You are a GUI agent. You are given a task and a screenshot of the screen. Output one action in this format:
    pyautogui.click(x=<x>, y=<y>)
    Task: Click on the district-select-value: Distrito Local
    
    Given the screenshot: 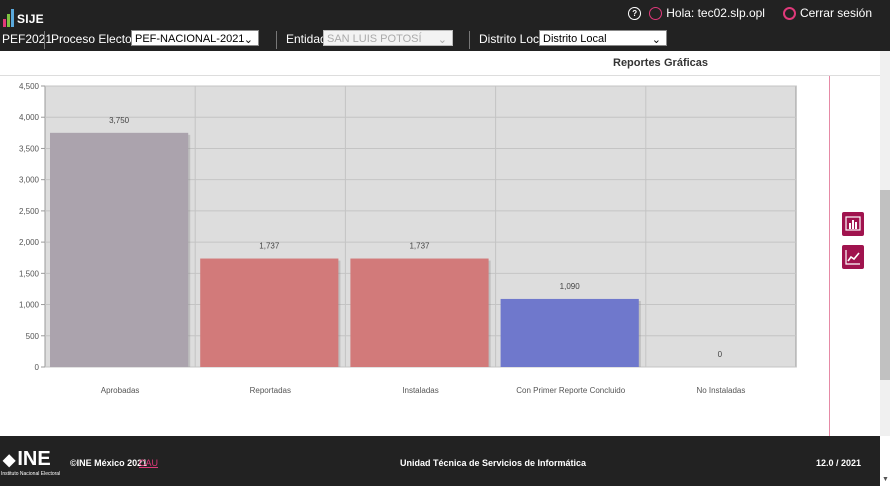 What is the action you would take?
    pyautogui.click(x=575, y=39)
    